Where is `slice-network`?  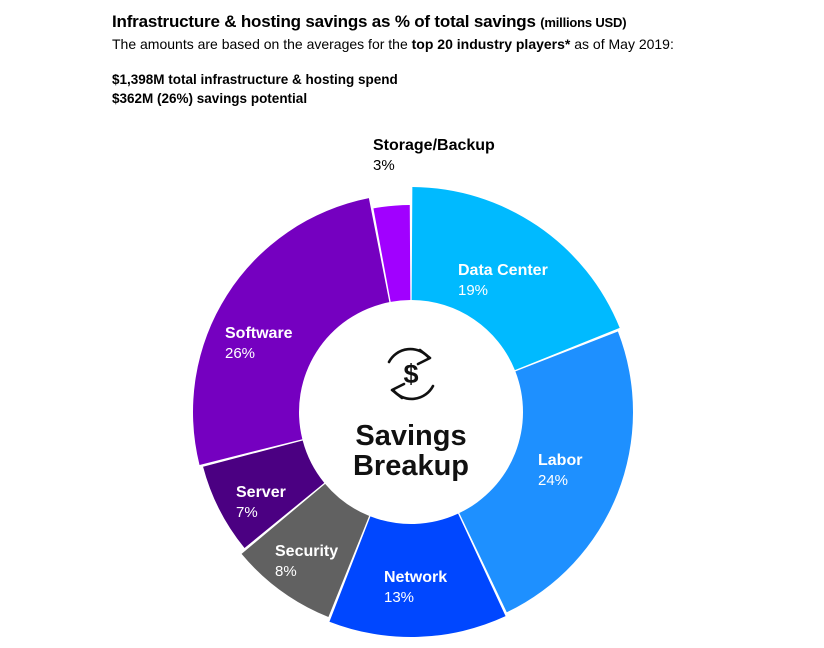
slice-network is located at coordinates (417, 575).